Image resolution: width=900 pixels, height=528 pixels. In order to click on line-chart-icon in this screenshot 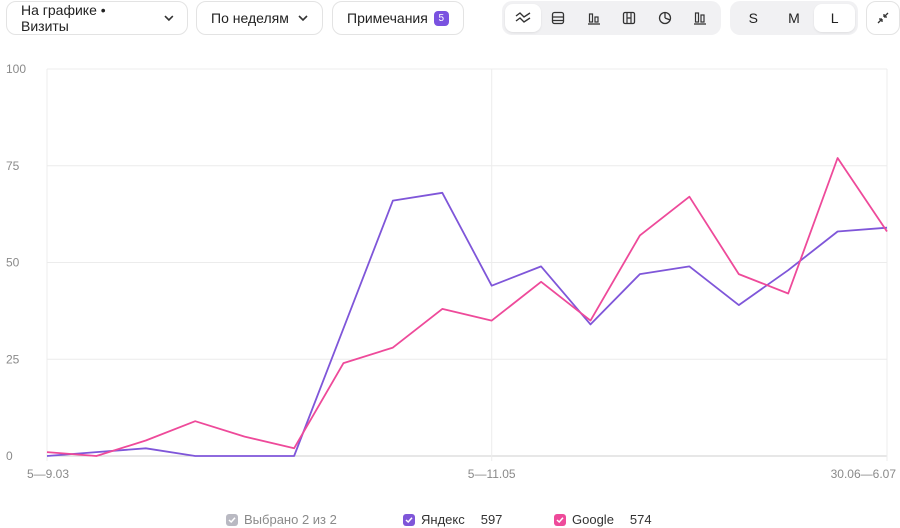, I will do `click(523, 17)`.